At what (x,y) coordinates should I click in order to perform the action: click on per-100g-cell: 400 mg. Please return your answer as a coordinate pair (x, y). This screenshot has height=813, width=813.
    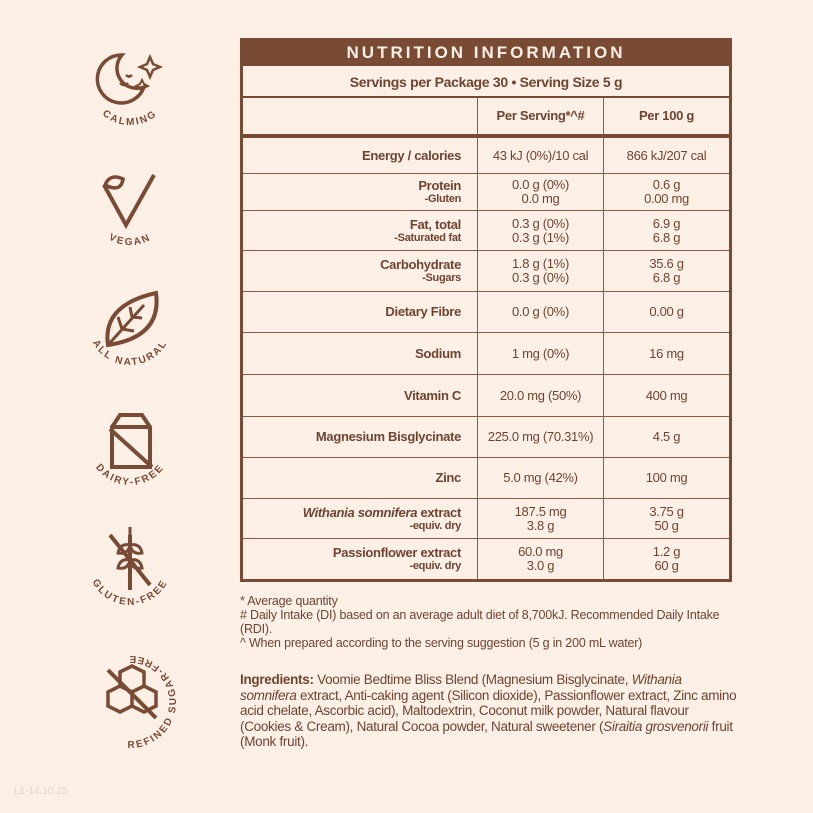
    Looking at the image, I should click on (666, 395).